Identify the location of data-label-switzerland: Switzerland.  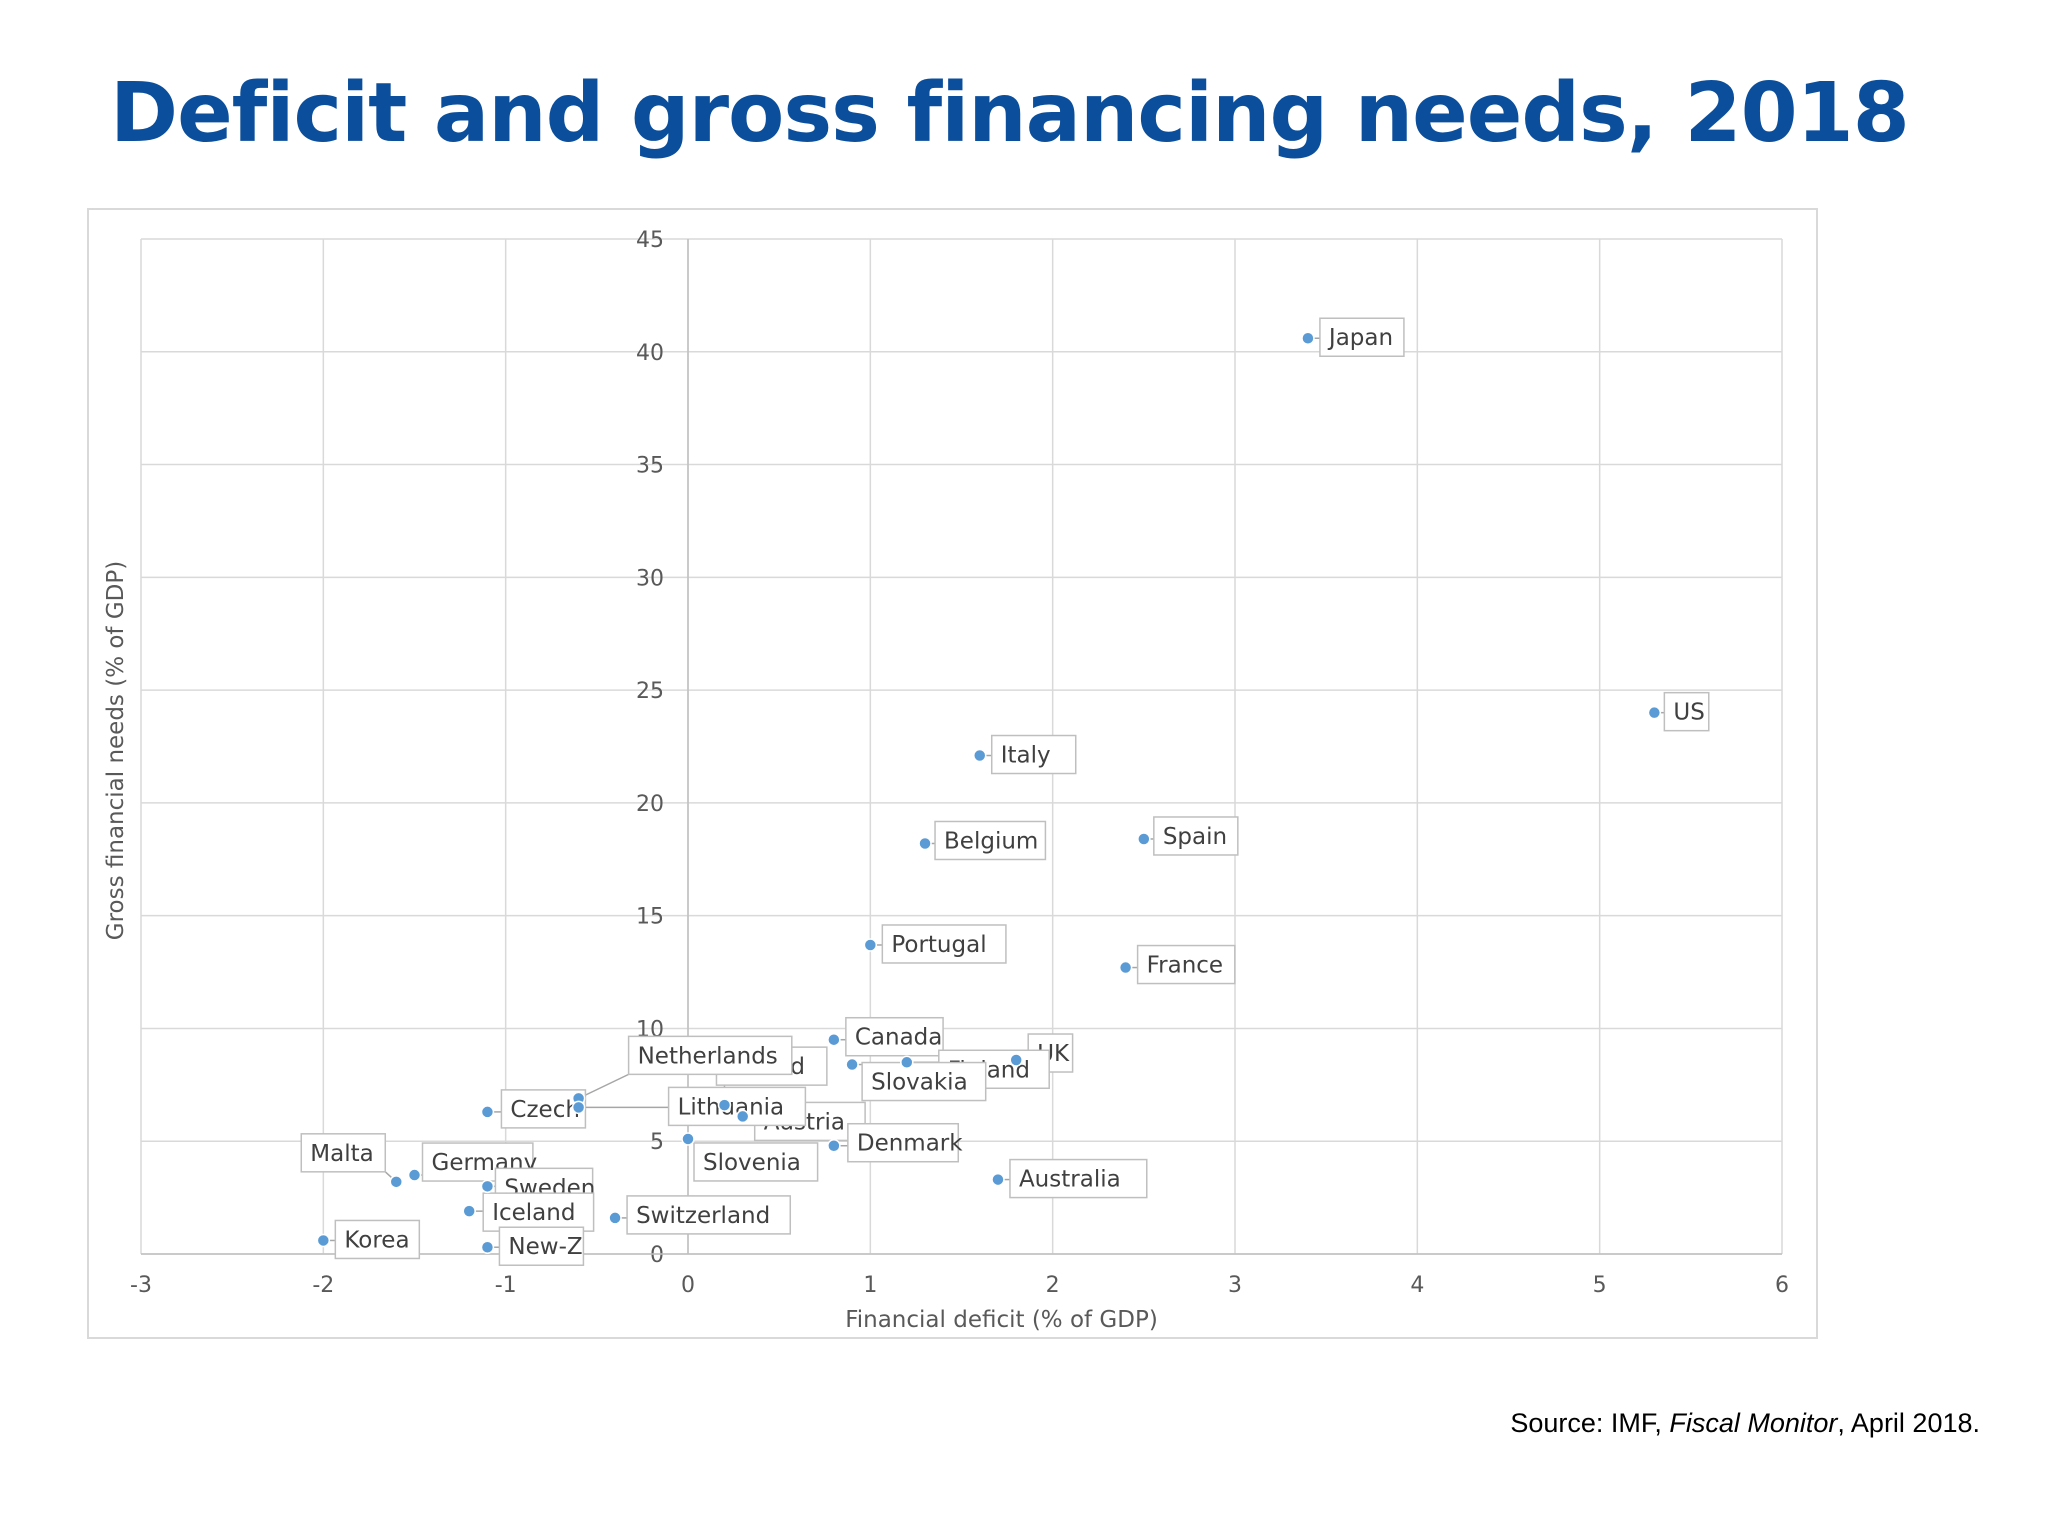
(703, 1216).